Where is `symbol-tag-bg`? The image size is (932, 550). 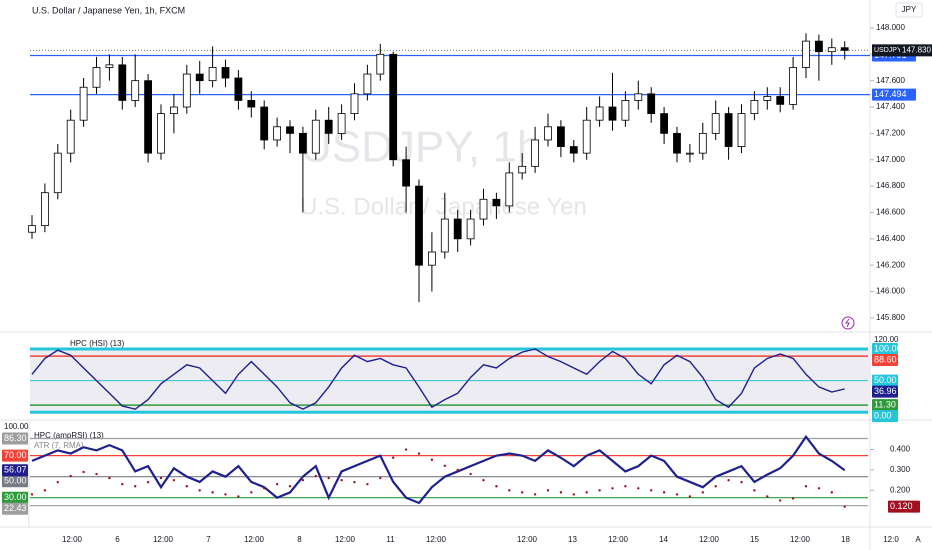
symbol-tag-bg is located at coordinates (886, 50).